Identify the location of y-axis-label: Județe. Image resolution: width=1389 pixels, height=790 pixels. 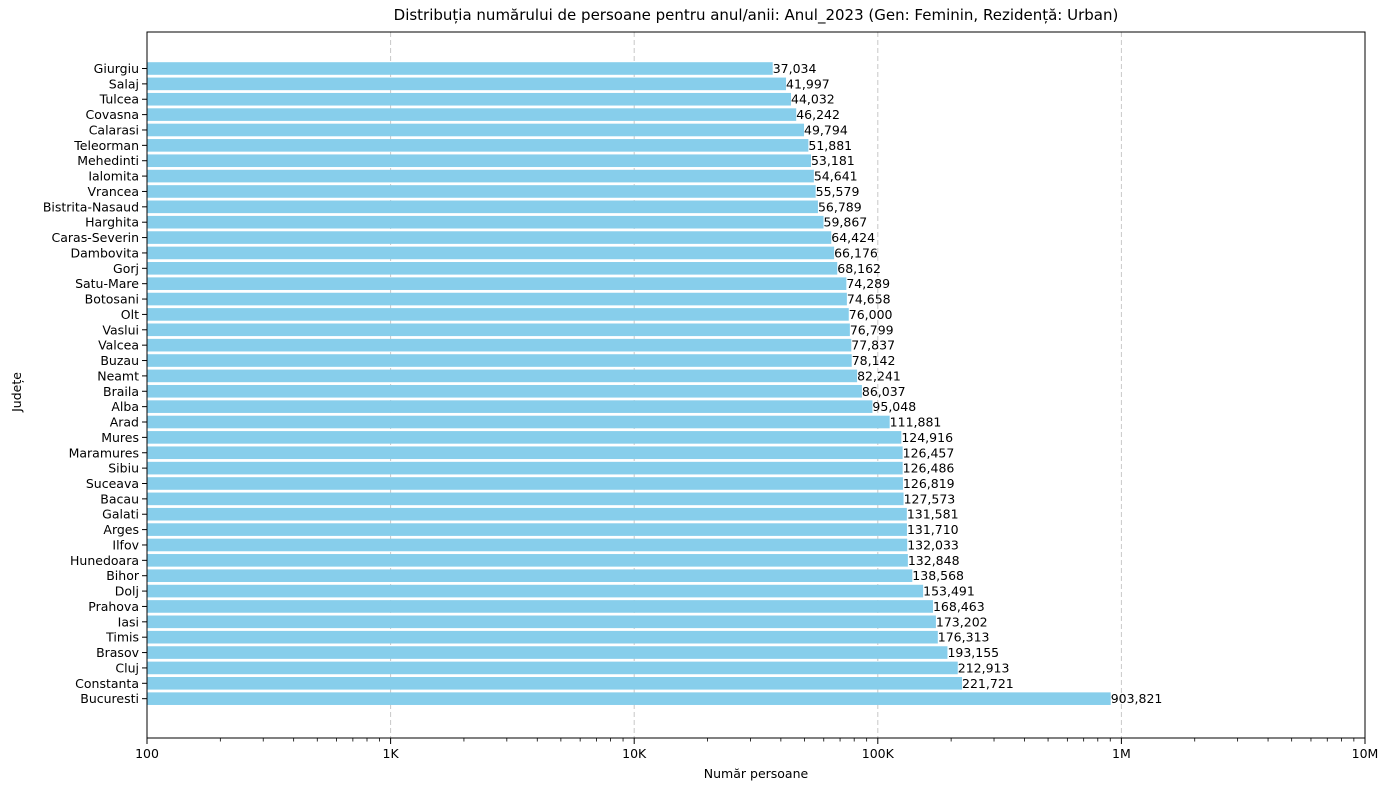
(16, 392).